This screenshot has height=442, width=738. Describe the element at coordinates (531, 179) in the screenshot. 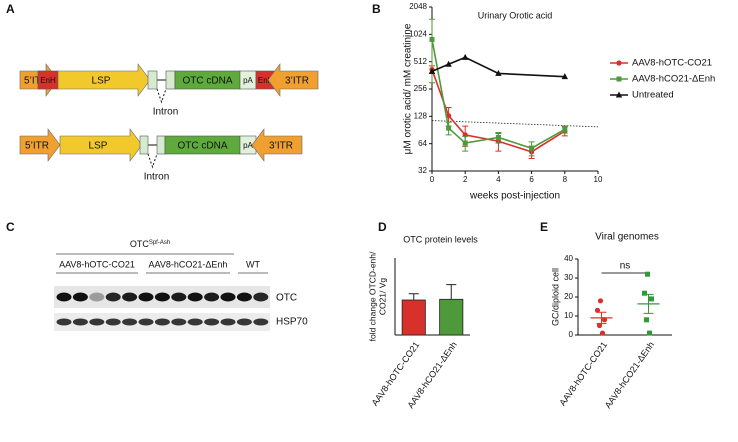

I see `x-tick-label: 6` at that location.